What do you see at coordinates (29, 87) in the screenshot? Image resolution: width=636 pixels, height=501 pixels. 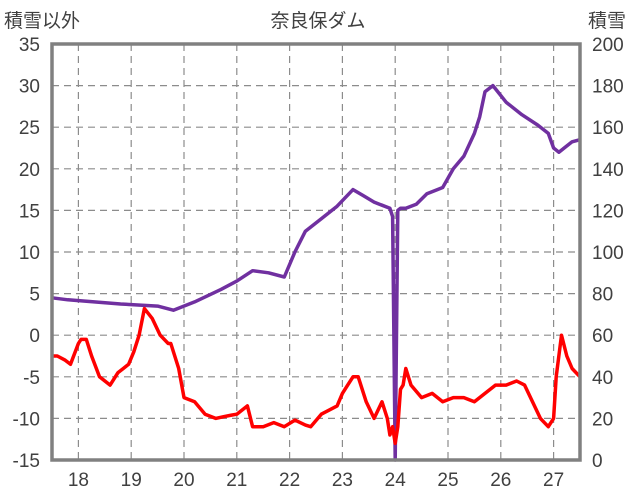 I see `left-tick-label: 30` at bounding box center [29, 87].